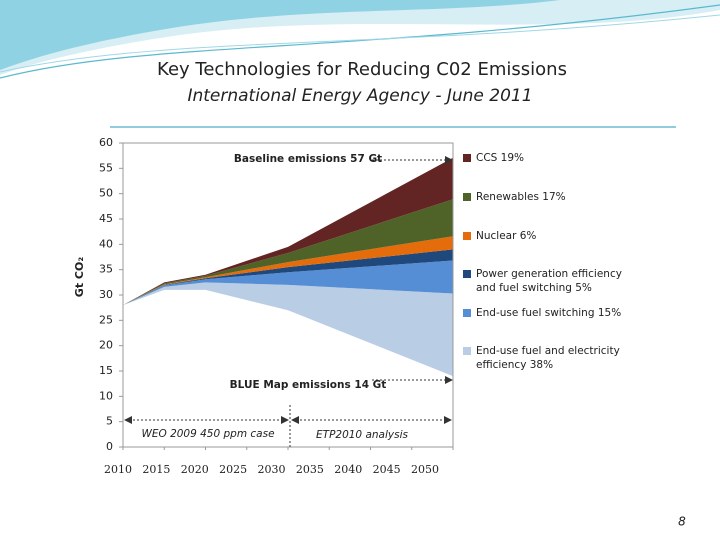 The height and width of the screenshot is (540, 720). I want to click on y-tick-label: 40, so click(106, 243).